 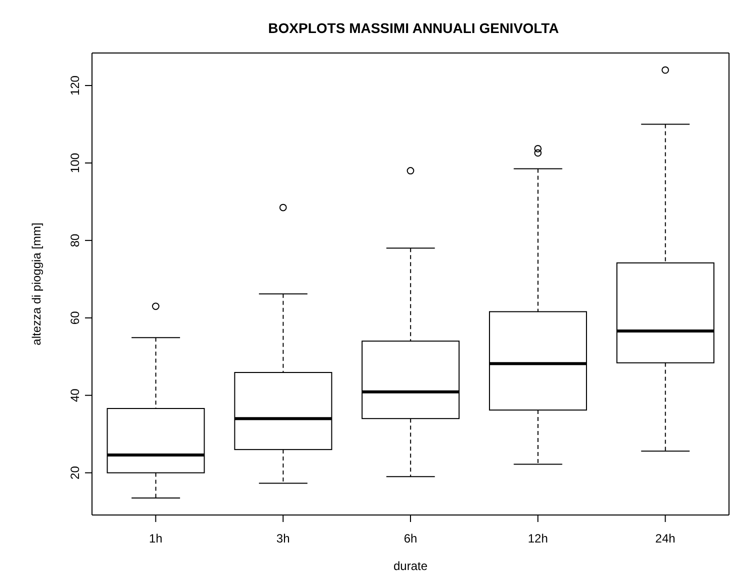 I want to click on x-tick-label: 12h, so click(x=538, y=539).